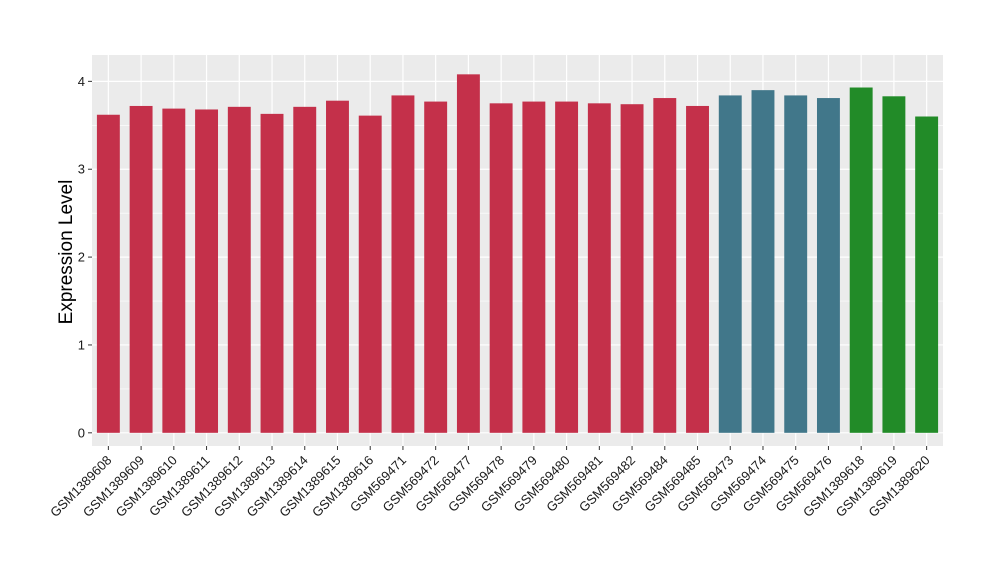 The image size is (1000, 585). I want to click on bar-GSM1389618, so click(861, 260).